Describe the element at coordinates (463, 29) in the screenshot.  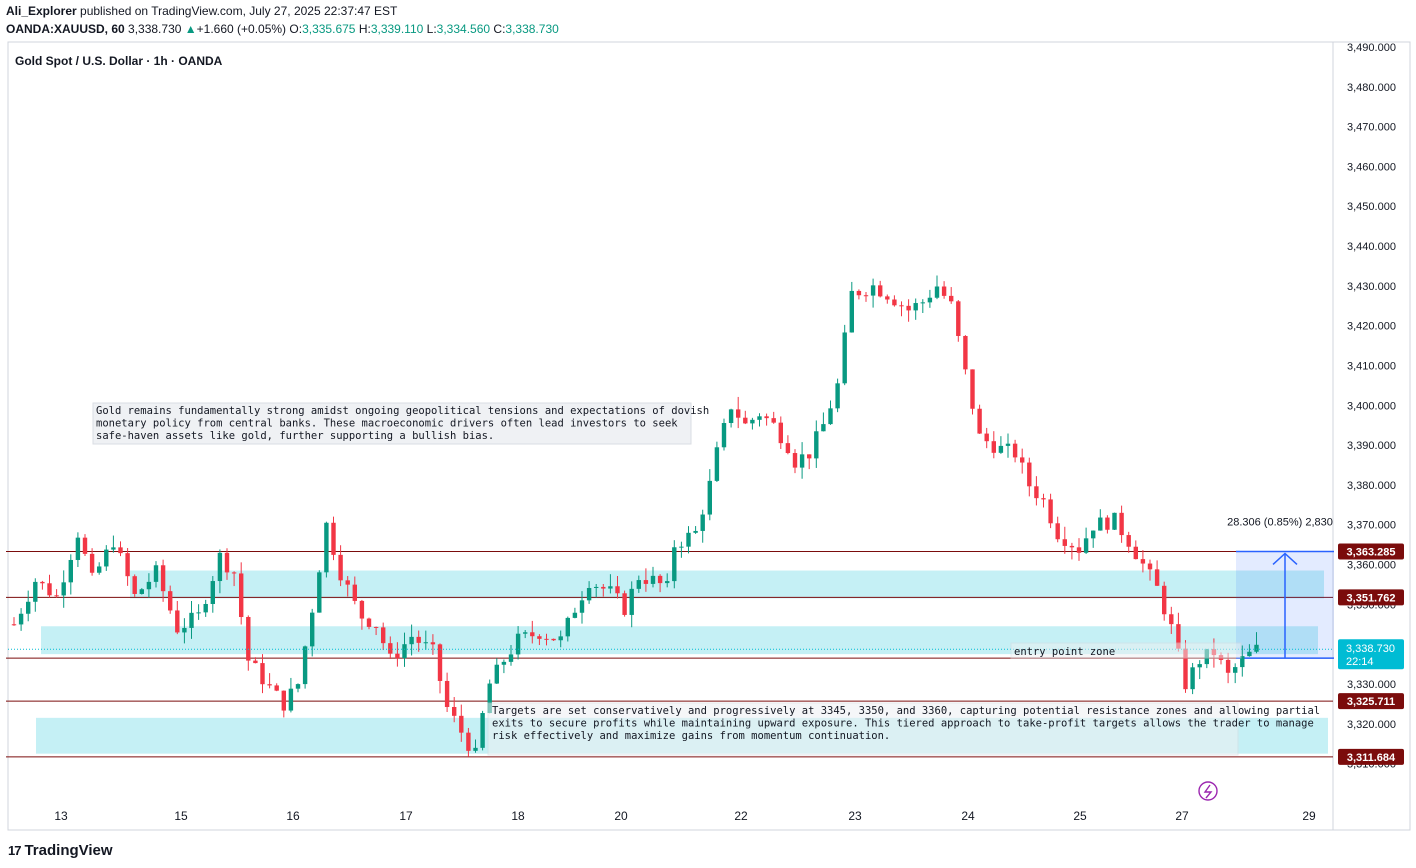
I see `low-value: 3,334.560` at that location.